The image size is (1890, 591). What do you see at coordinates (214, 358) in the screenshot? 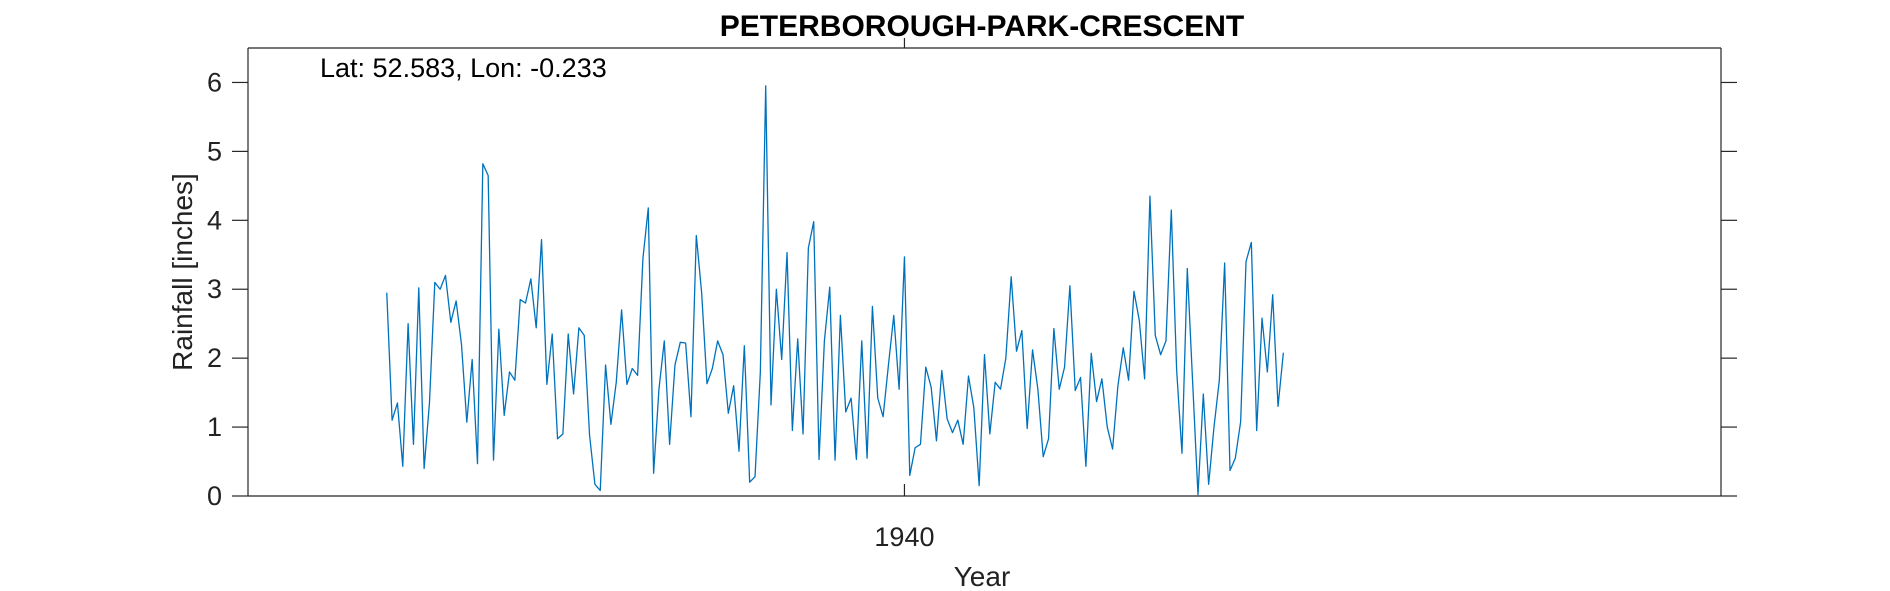
I see `y-tick-label: 2` at bounding box center [214, 358].